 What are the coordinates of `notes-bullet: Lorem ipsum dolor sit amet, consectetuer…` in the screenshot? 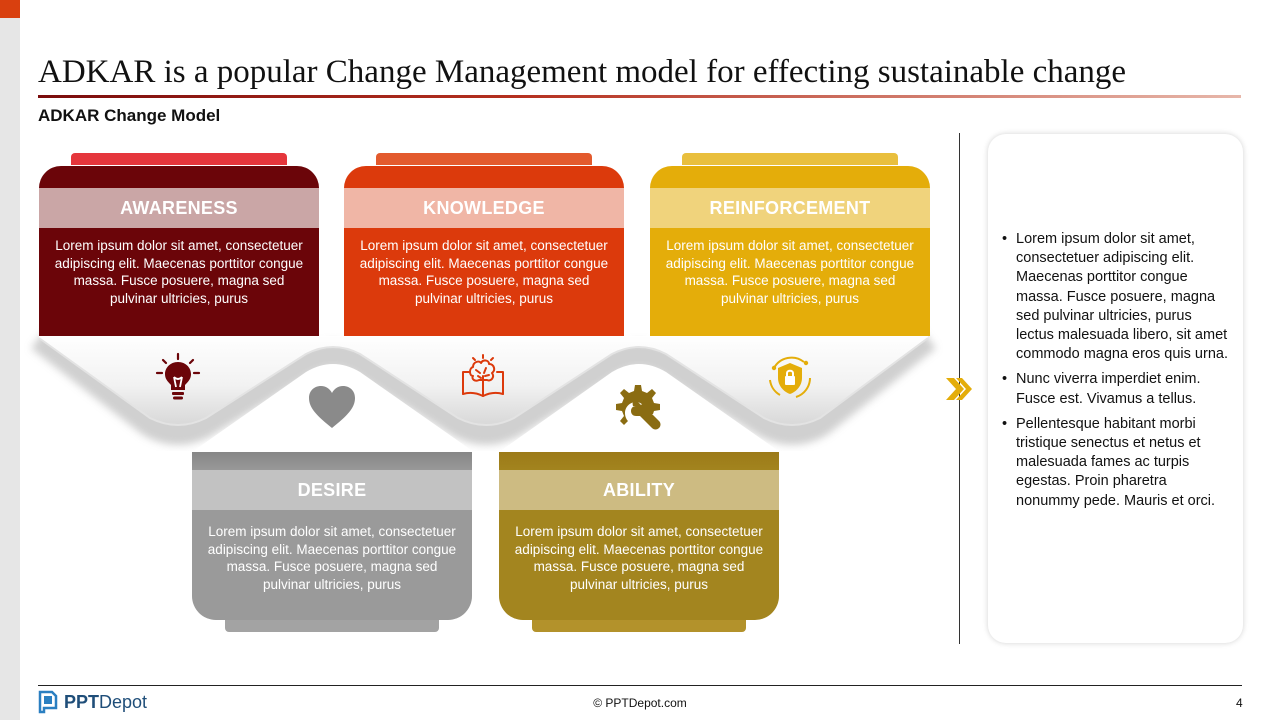 It's located at (1116, 297).